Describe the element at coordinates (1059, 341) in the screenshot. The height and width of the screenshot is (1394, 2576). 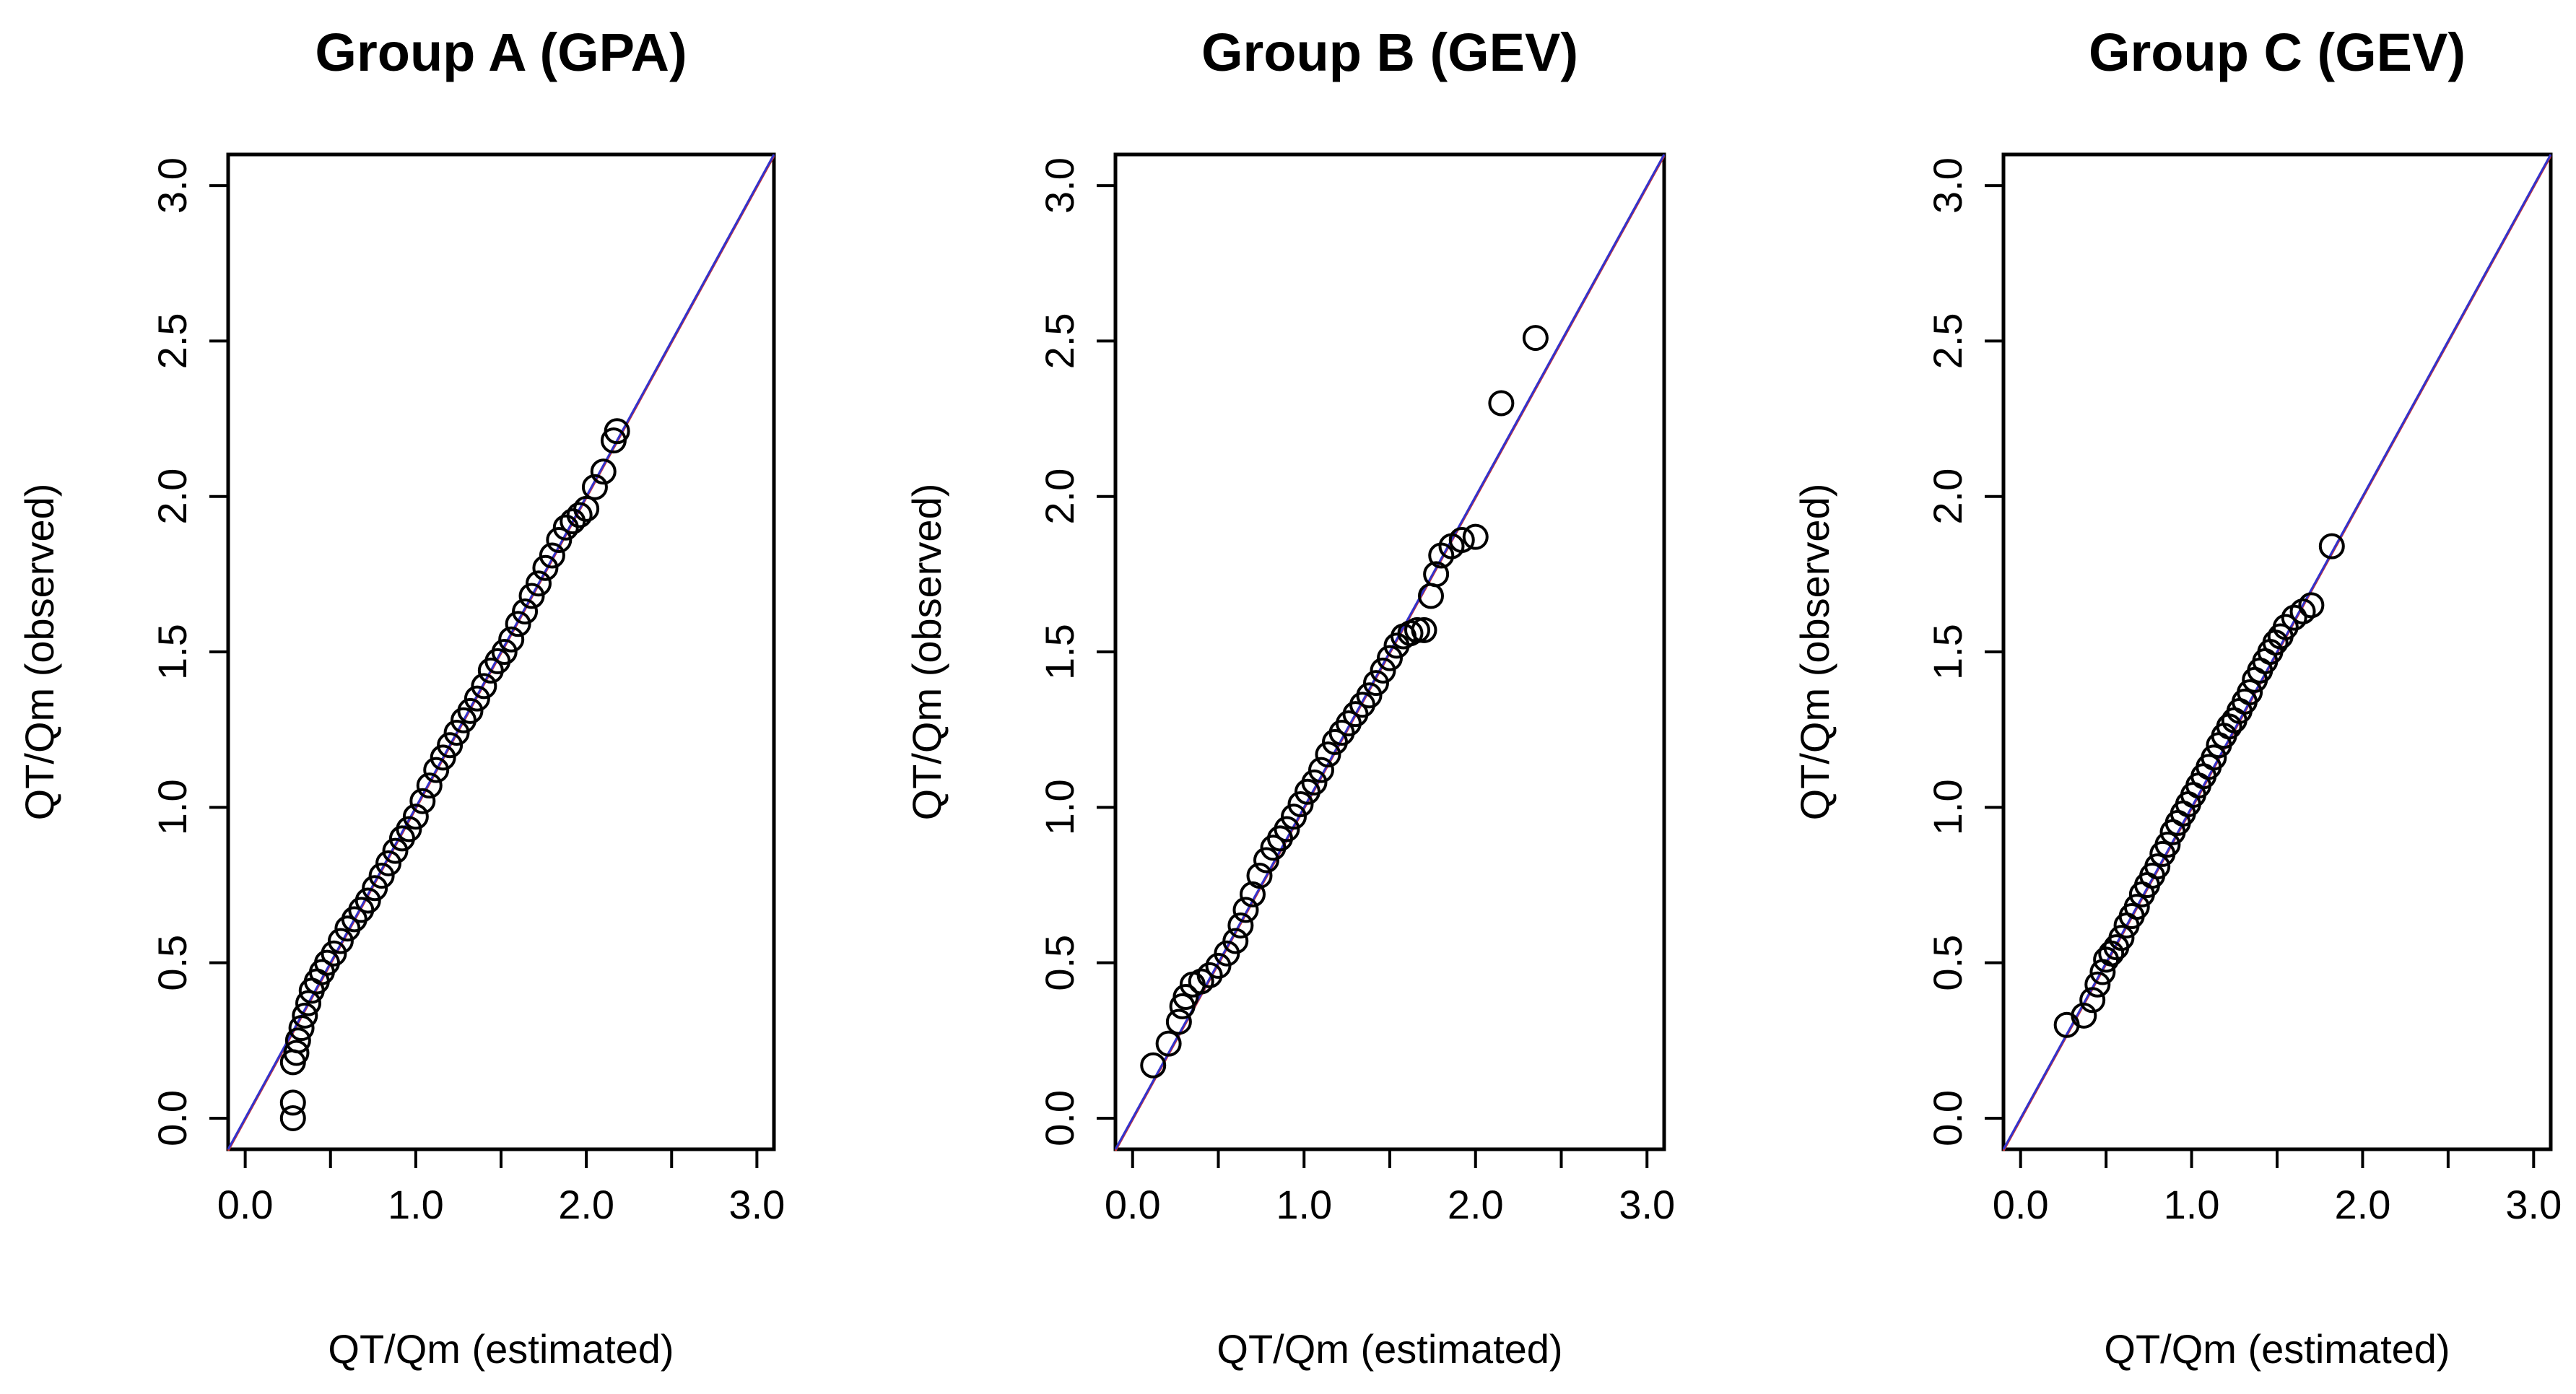
I see `y-tick-label: 2.5` at that location.